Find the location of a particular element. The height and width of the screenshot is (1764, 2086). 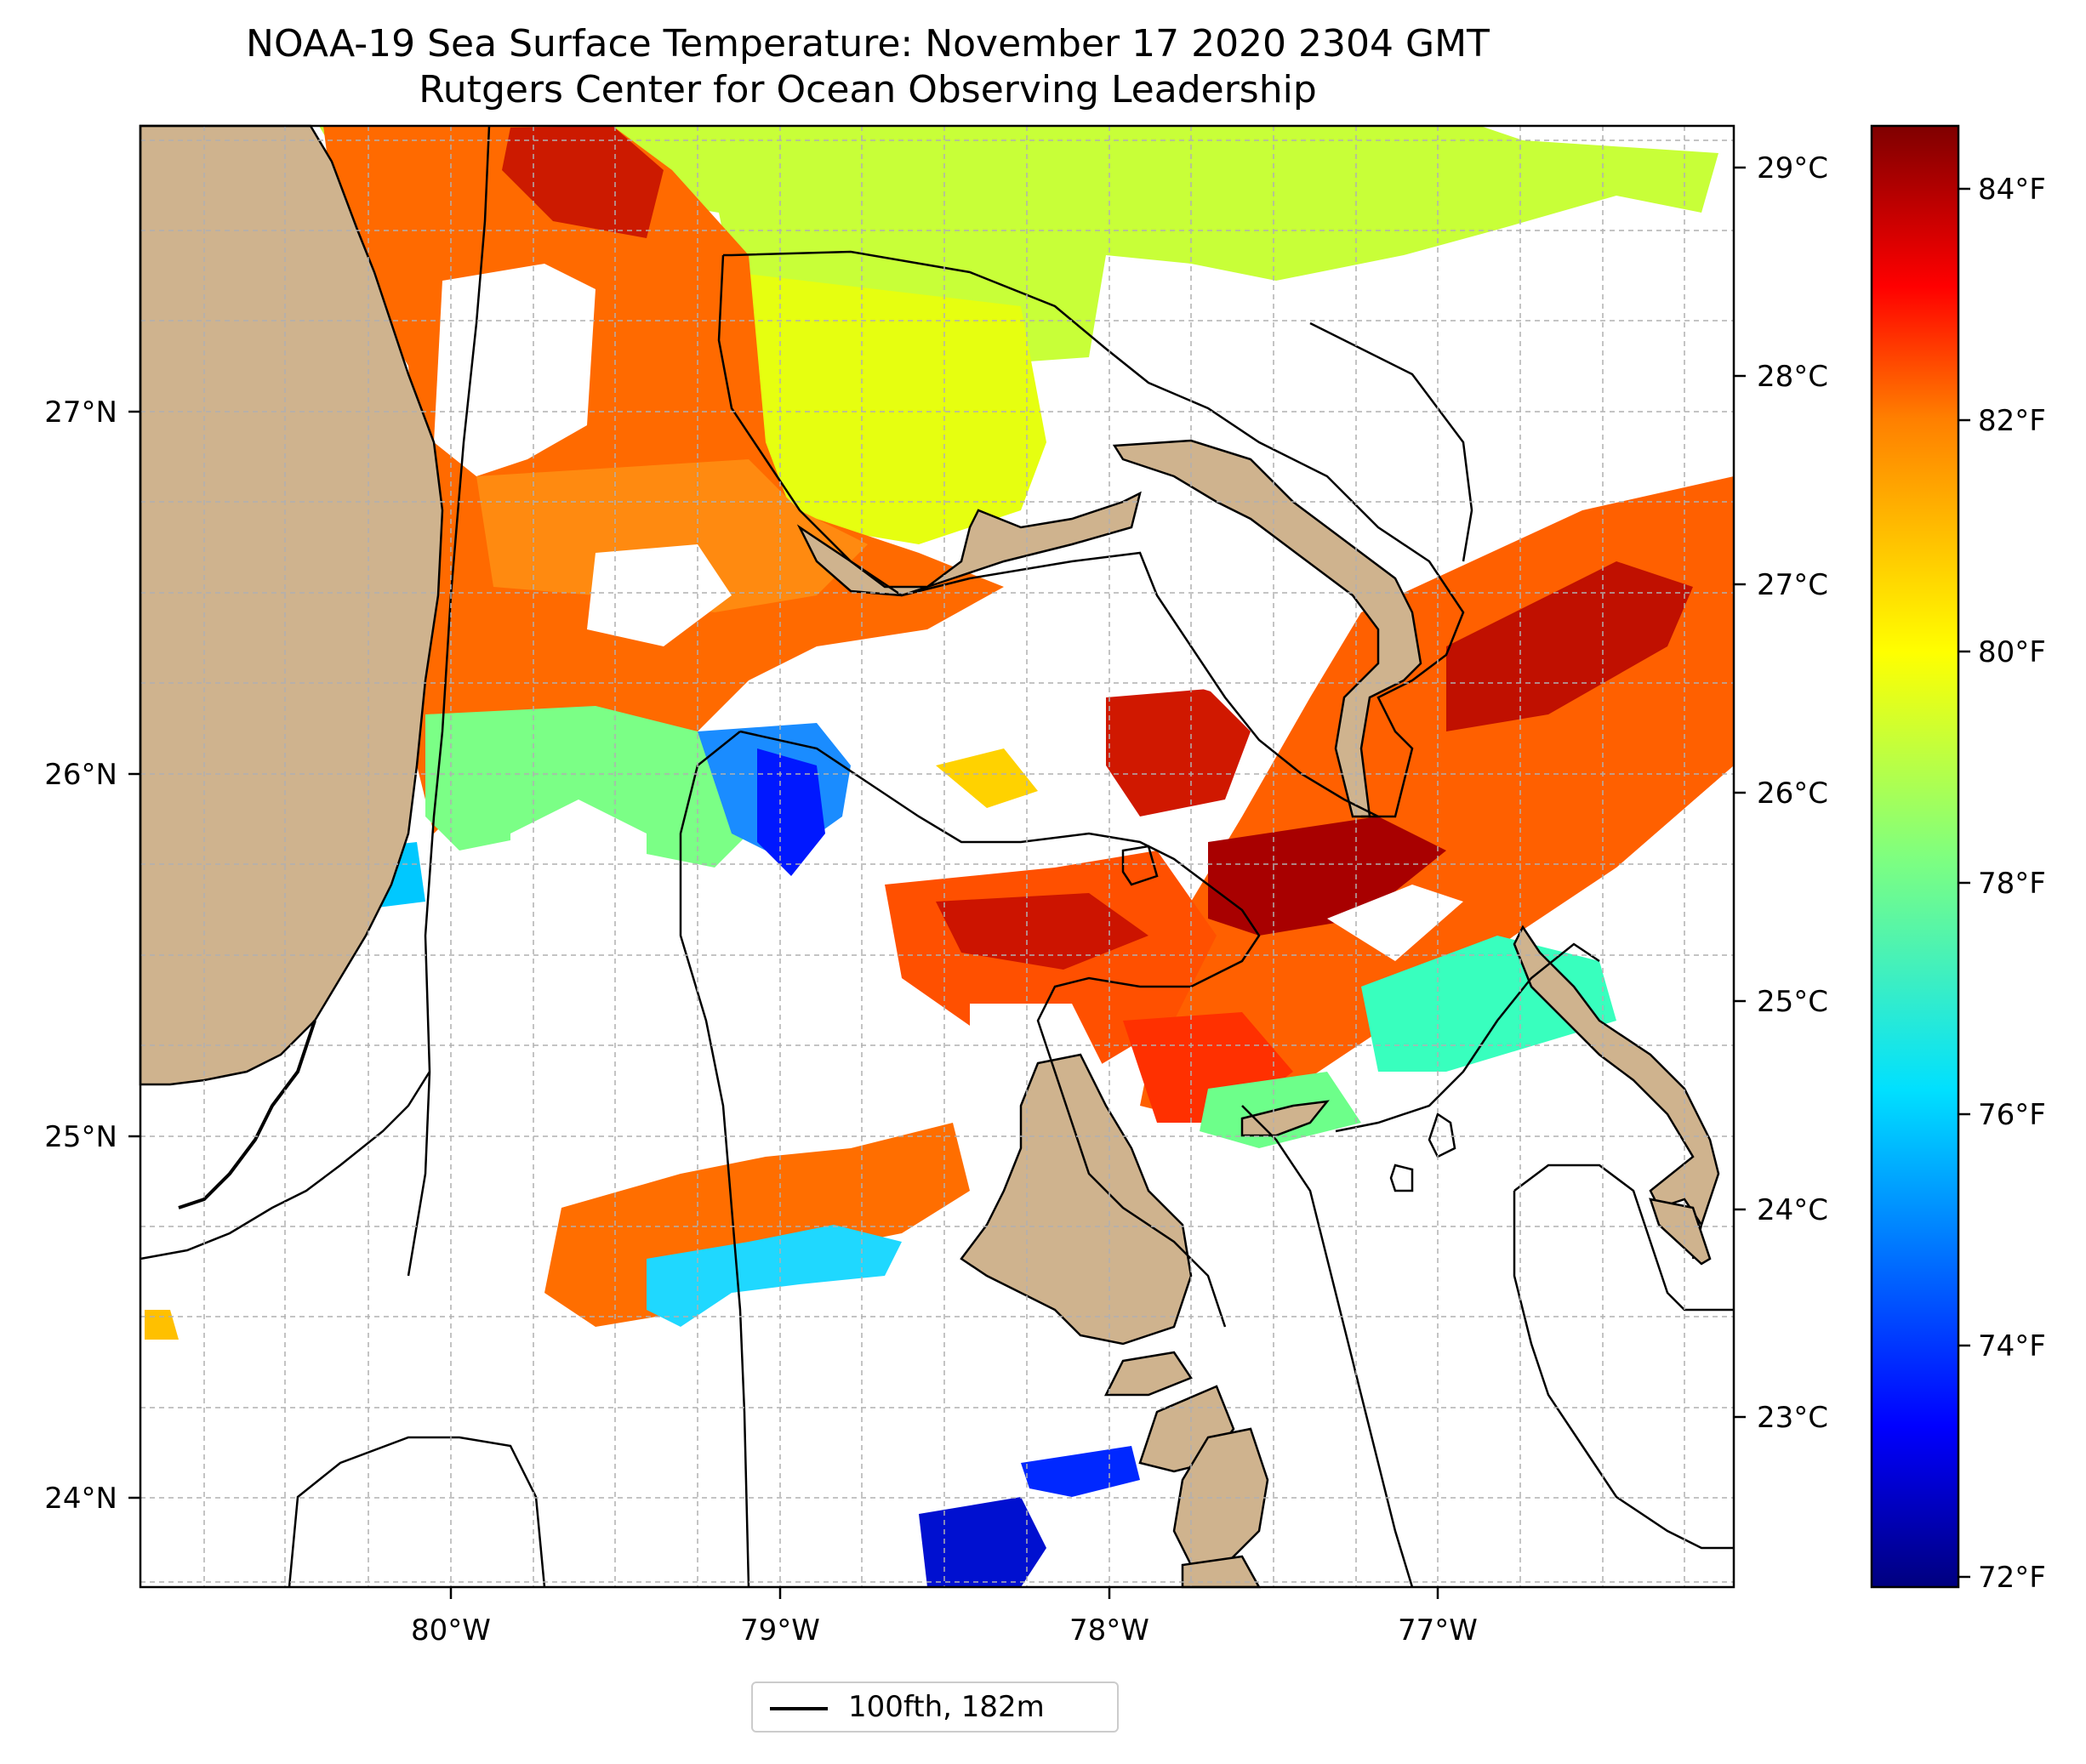

lon-tick-label: 78°W is located at coordinates (1109, 1630).